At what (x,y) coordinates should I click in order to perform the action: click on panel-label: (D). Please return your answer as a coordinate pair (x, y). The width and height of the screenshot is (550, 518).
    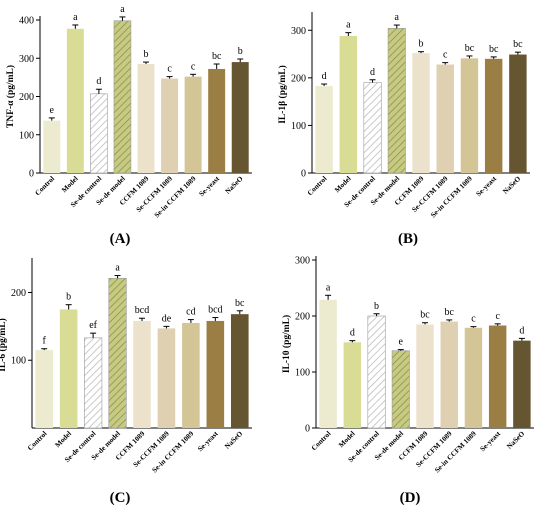
    Looking at the image, I should click on (410, 498).